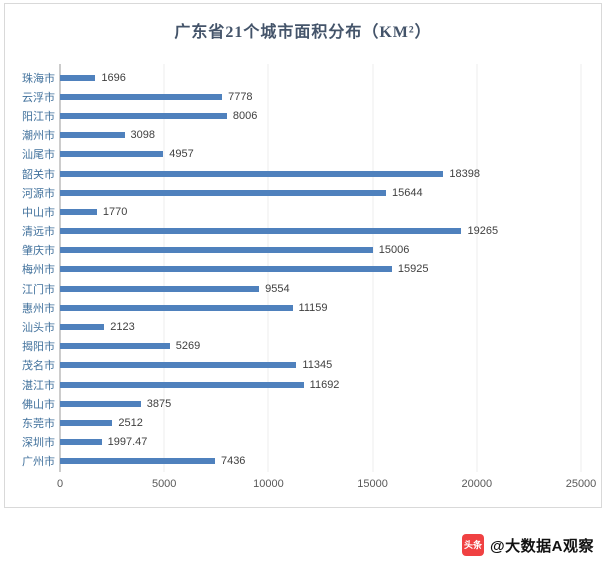 The width and height of the screenshot is (606, 568). I want to click on toutiao-logo-icon: 头条, so click(473, 545).